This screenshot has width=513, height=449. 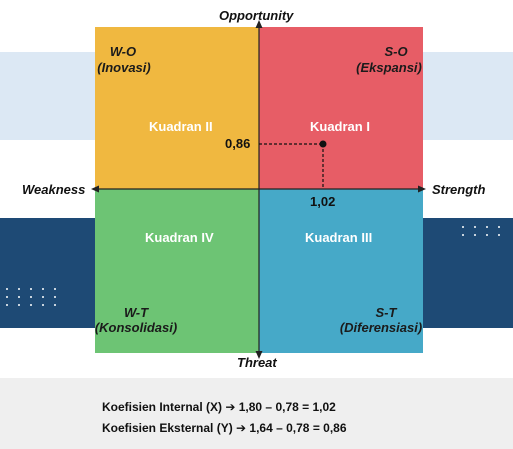 What do you see at coordinates (54, 189) in the screenshot?
I see `axis-label-weakness: Weakness` at bounding box center [54, 189].